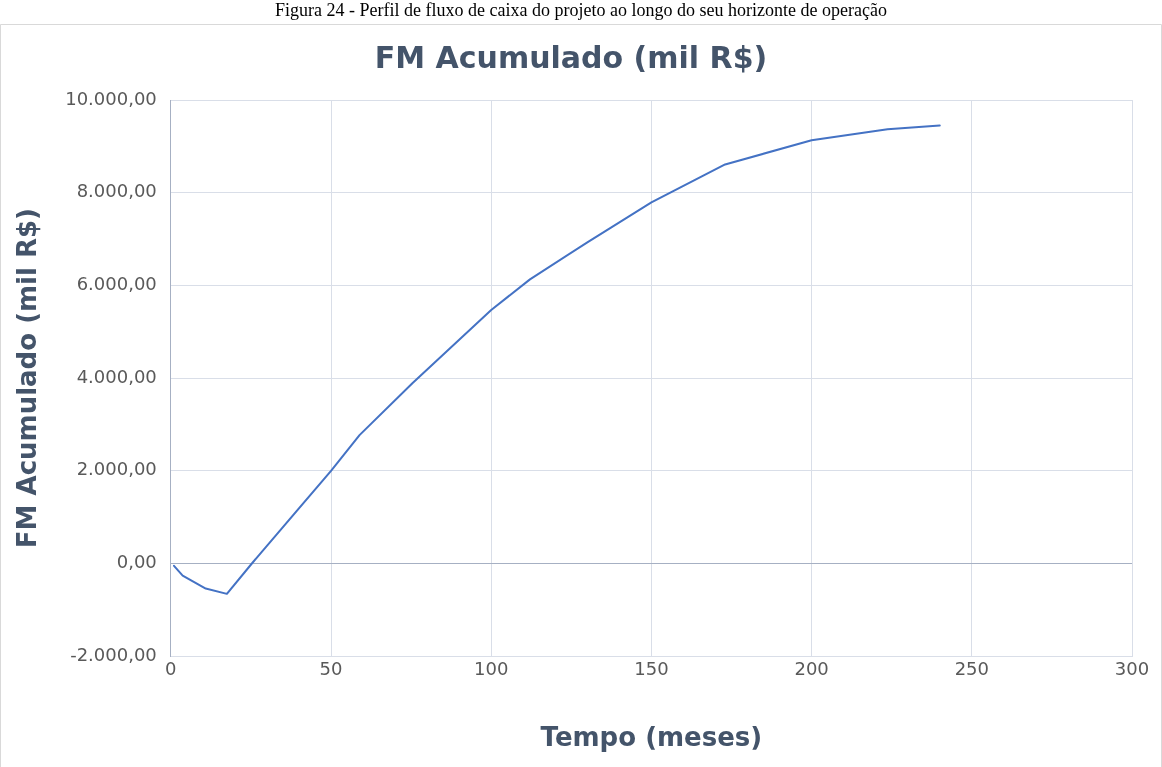 The height and width of the screenshot is (767, 1162). What do you see at coordinates (491, 668) in the screenshot?
I see `x-tick-label: 100` at bounding box center [491, 668].